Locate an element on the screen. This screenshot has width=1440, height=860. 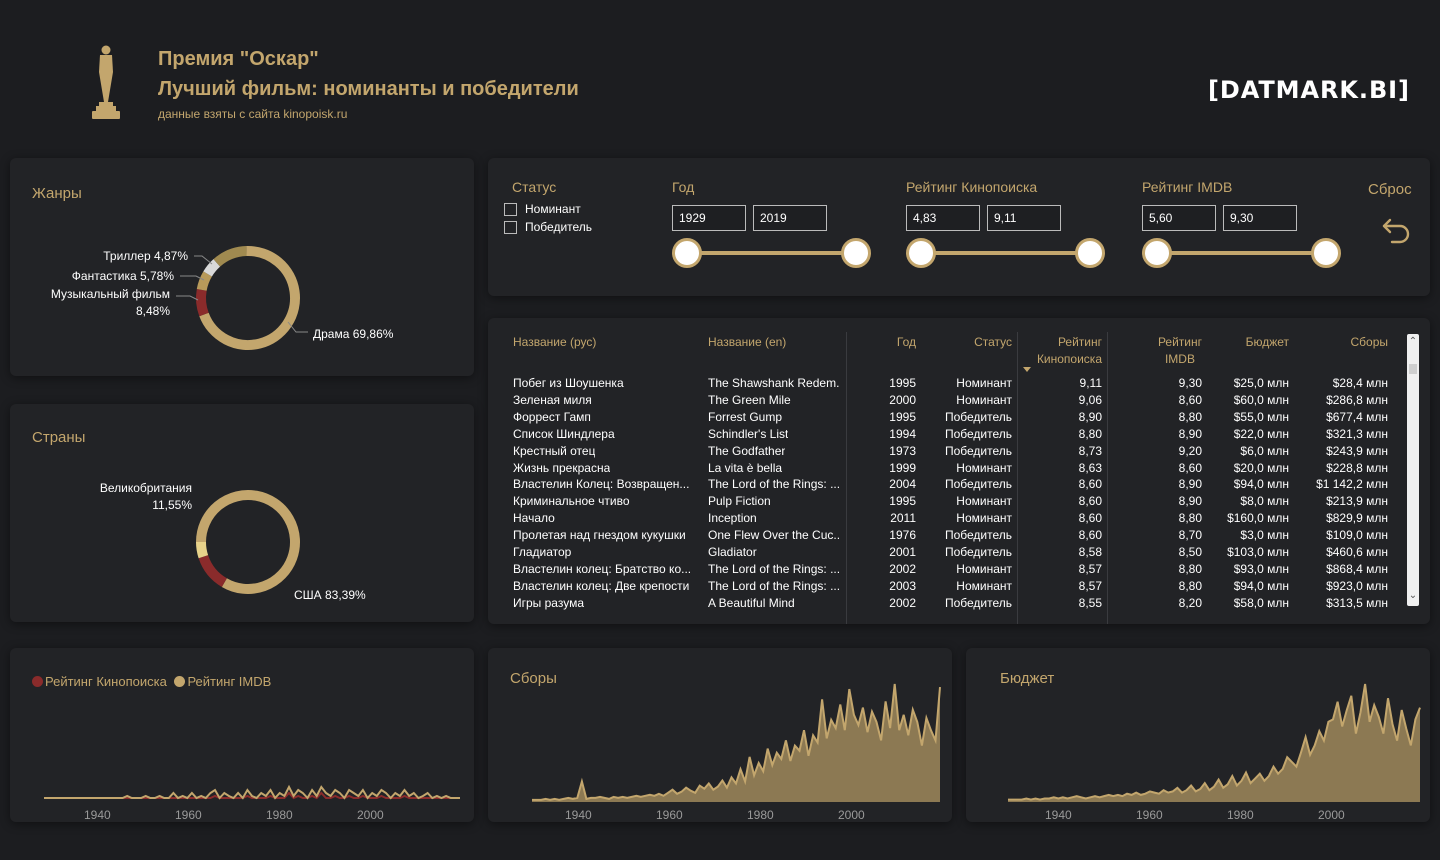
series-line is located at coordinates (252, 792).